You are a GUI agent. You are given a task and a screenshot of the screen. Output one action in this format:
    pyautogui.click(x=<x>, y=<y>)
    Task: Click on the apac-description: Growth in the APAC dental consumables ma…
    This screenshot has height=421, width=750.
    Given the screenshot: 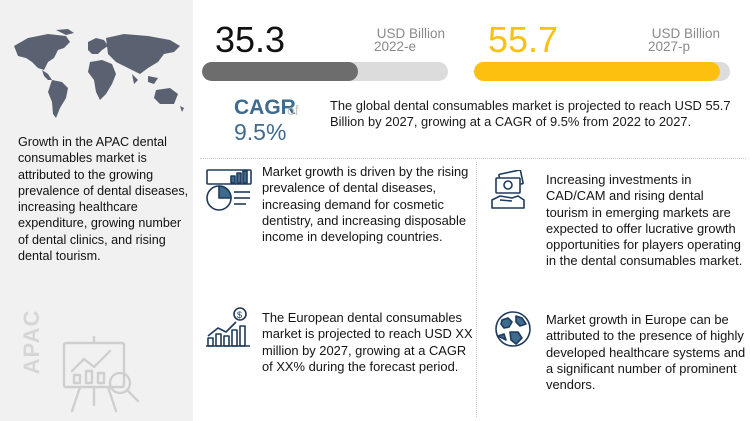 What is the action you would take?
    pyautogui.click(x=103, y=199)
    